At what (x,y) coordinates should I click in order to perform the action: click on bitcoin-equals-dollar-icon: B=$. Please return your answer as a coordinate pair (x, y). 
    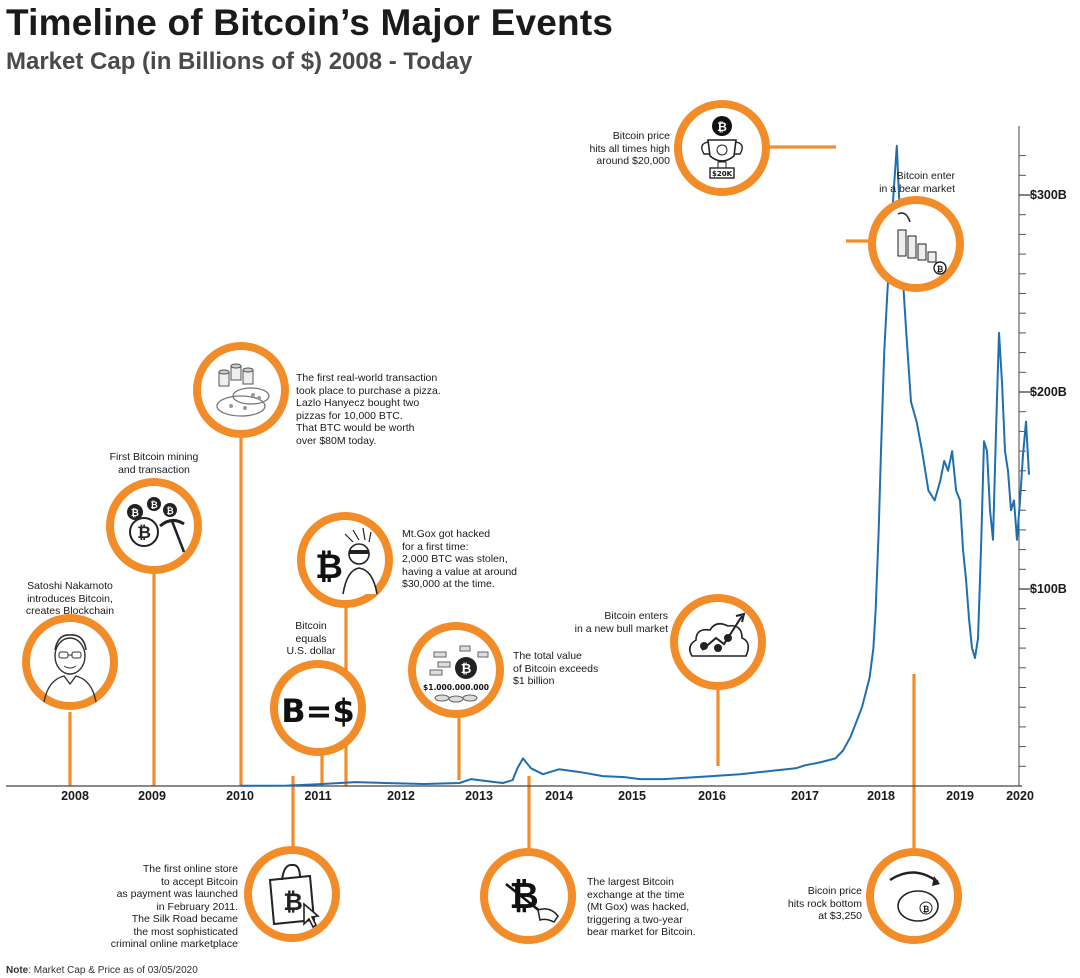
    Looking at the image, I should click on (317, 711).